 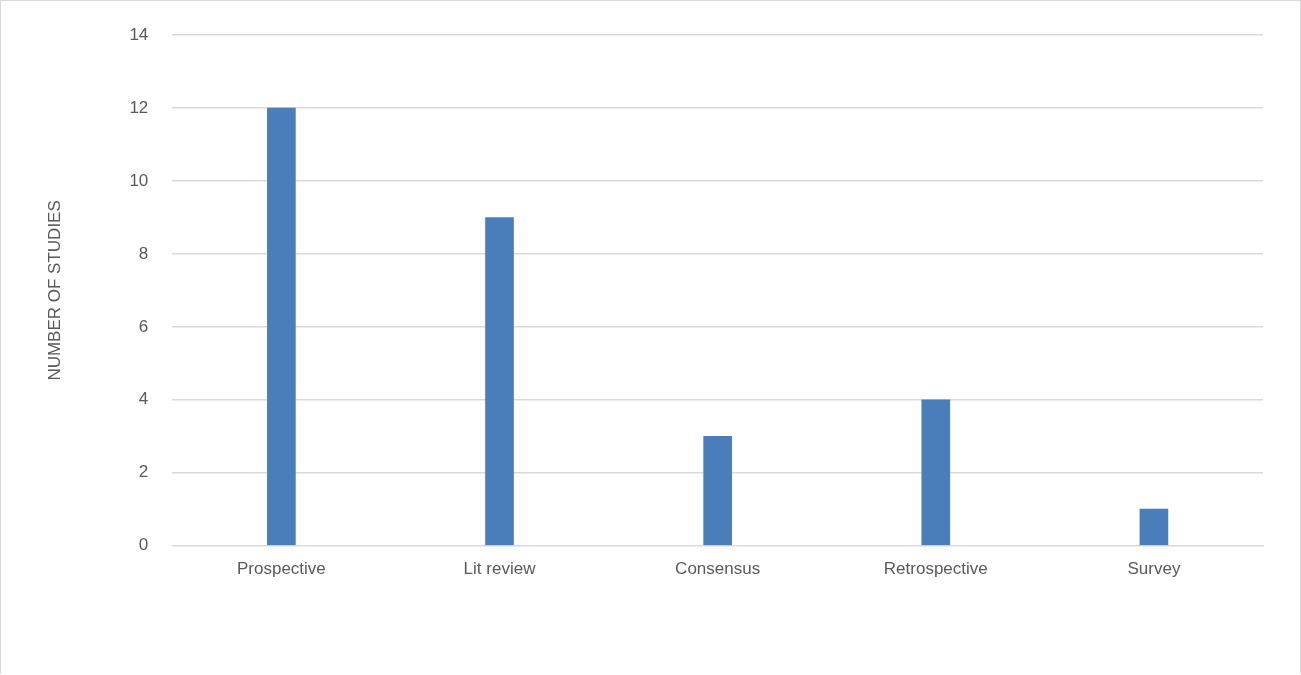 What do you see at coordinates (1154, 569) in the screenshot?
I see `x-tick-label: Survey` at bounding box center [1154, 569].